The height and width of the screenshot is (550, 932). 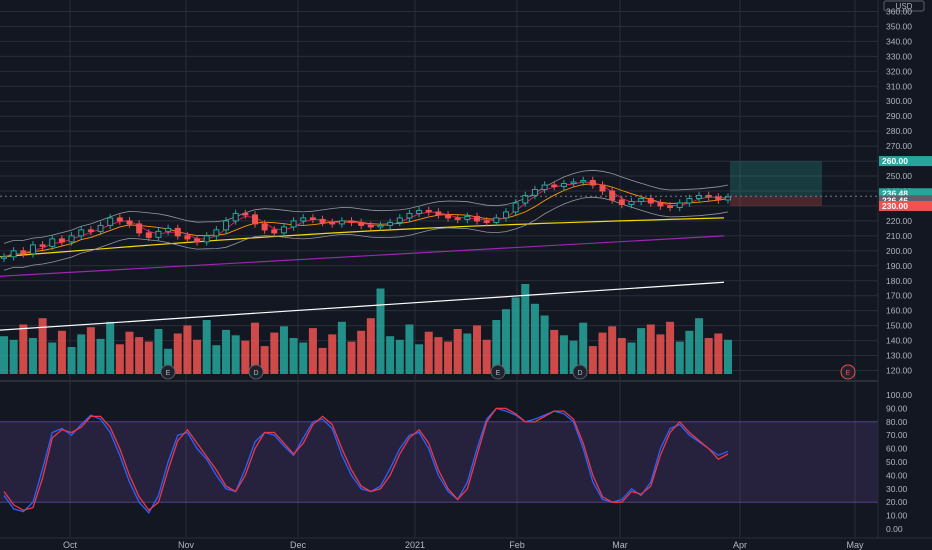 I want to click on price-axis-tick: 130.00, so click(x=899, y=356).